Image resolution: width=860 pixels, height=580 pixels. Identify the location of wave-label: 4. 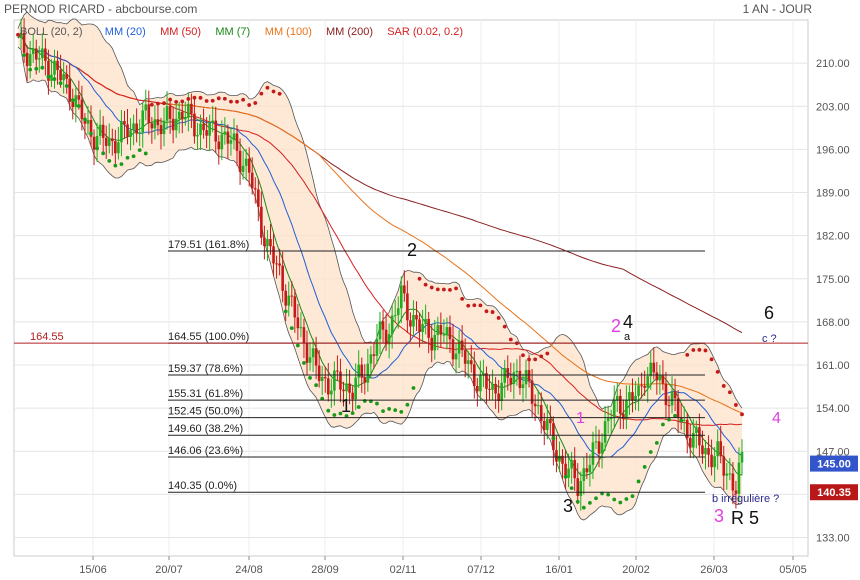
(628, 322).